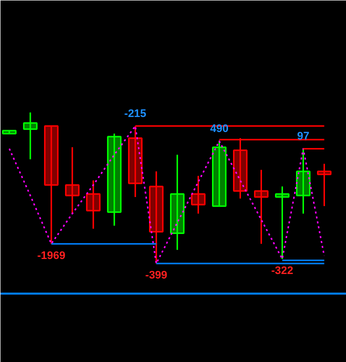 The height and width of the screenshot is (362, 346). Describe the element at coordinates (51, 256) in the screenshot. I see `annotation: -1969` at that location.